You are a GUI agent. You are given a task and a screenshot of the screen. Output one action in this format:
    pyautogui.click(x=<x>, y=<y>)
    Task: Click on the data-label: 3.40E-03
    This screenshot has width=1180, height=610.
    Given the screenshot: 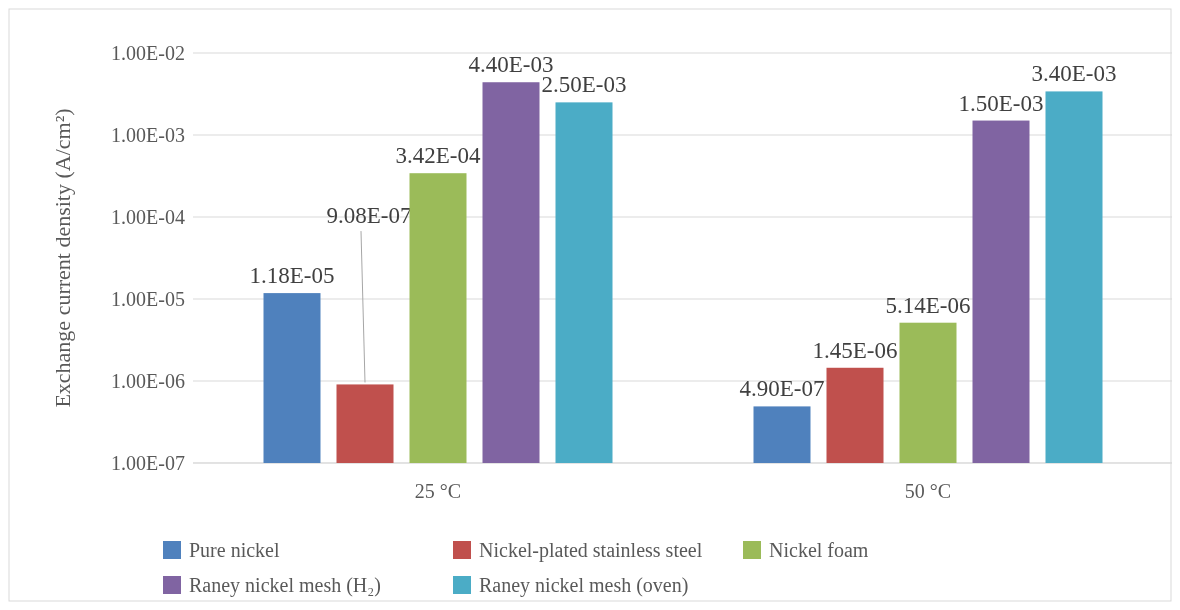 What is the action you would take?
    pyautogui.click(x=1074, y=74)
    